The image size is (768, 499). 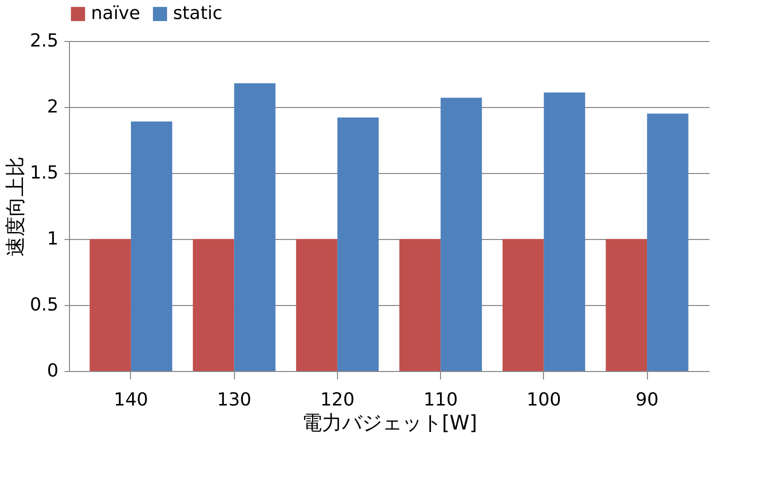 What do you see at coordinates (44, 41) in the screenshot?
I see `y-tick-label: 2.5` at bounding box center [44, 41].